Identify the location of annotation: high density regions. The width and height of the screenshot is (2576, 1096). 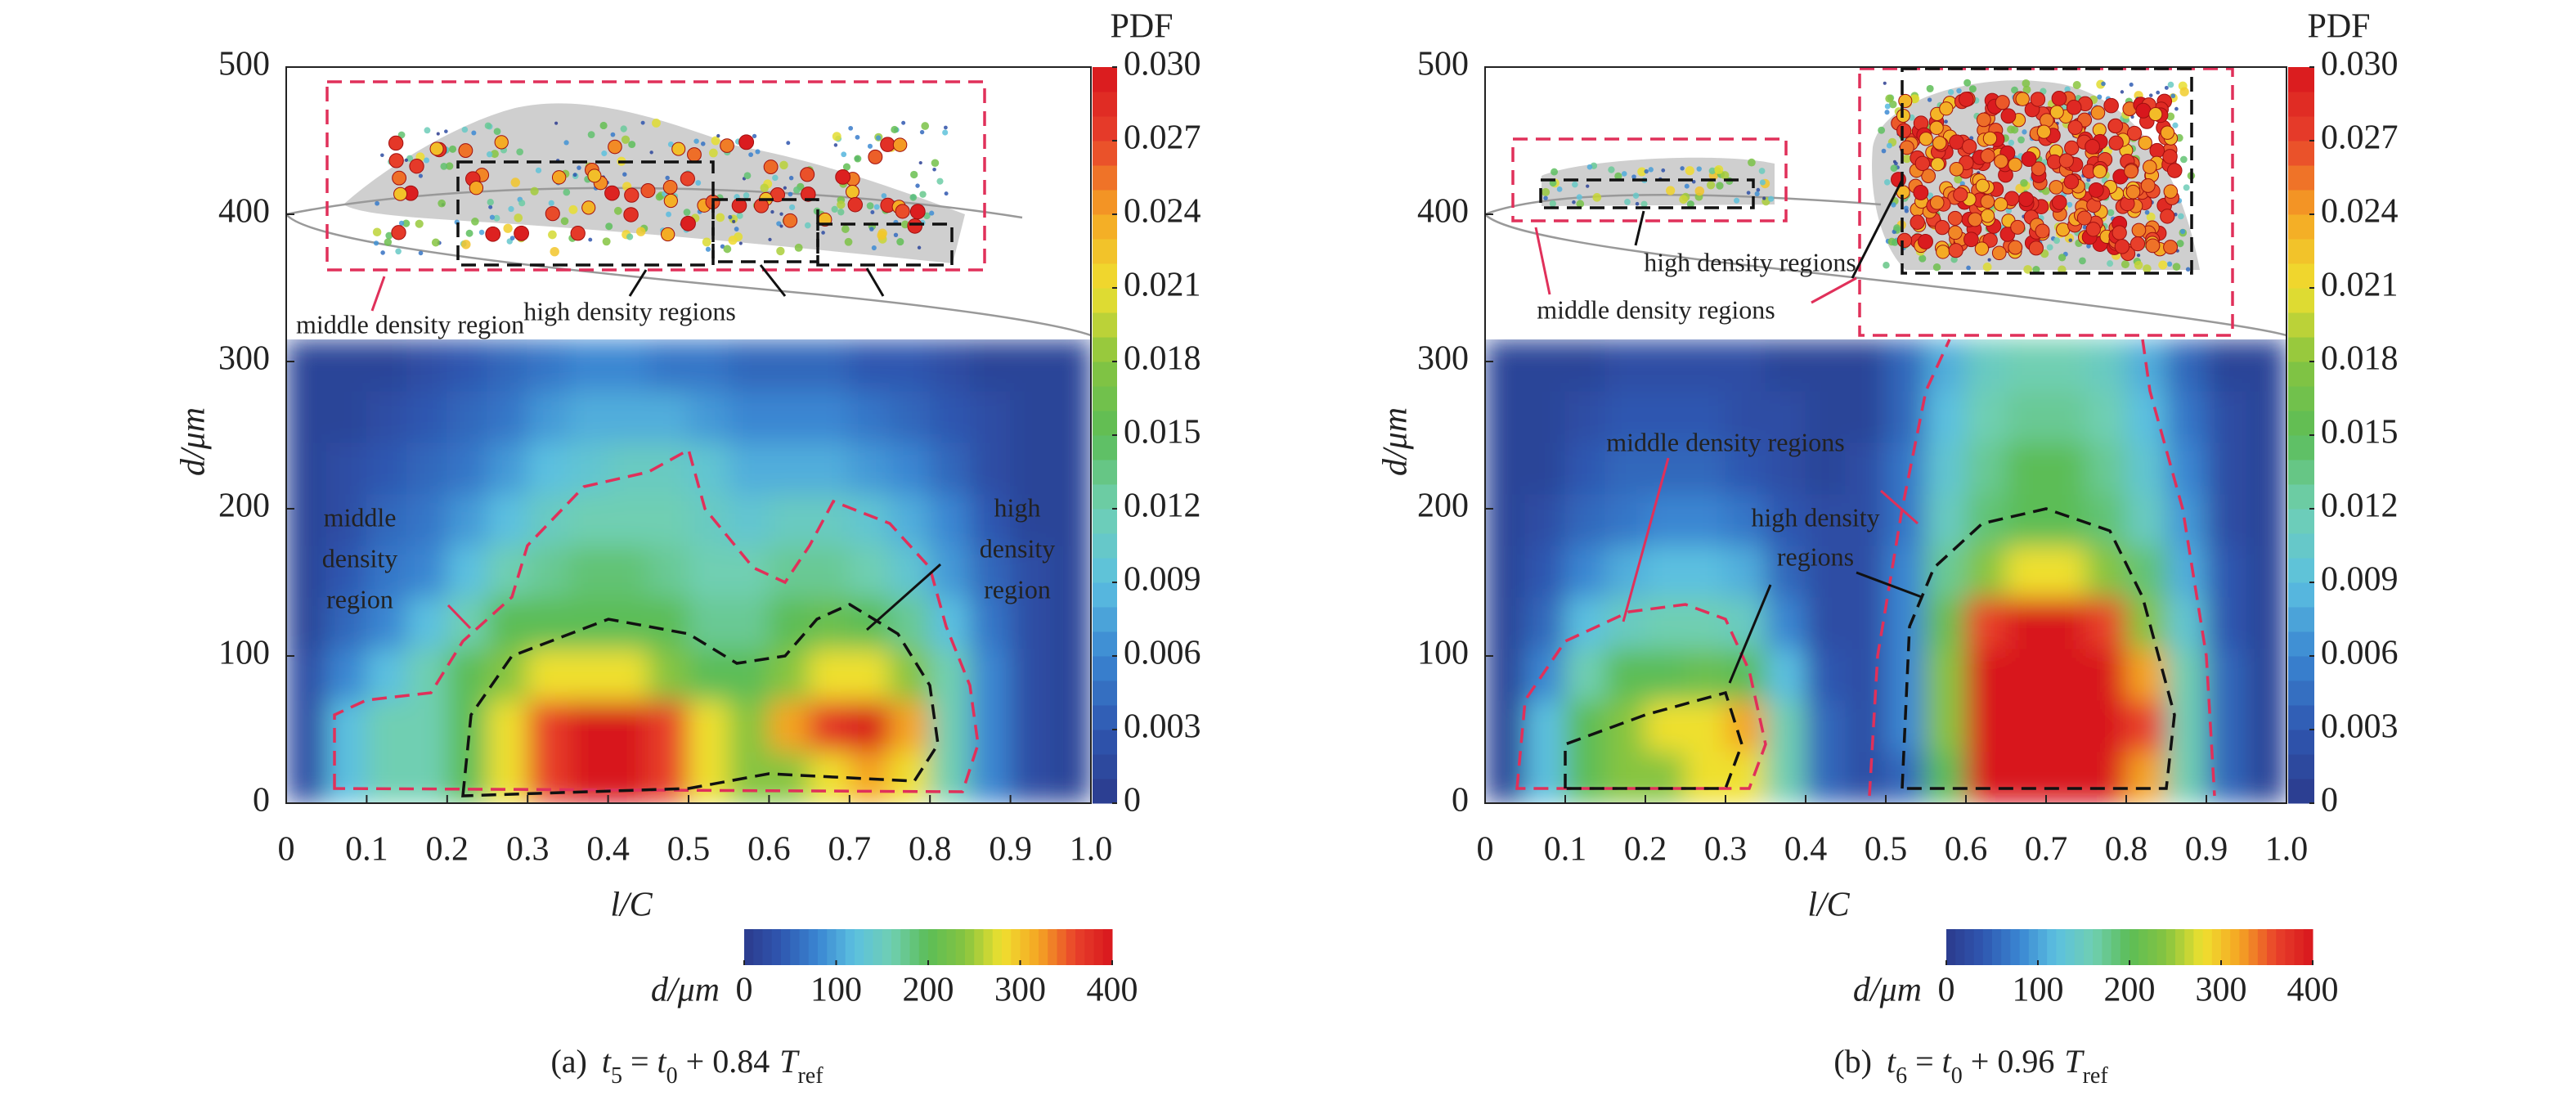
(629, 311).